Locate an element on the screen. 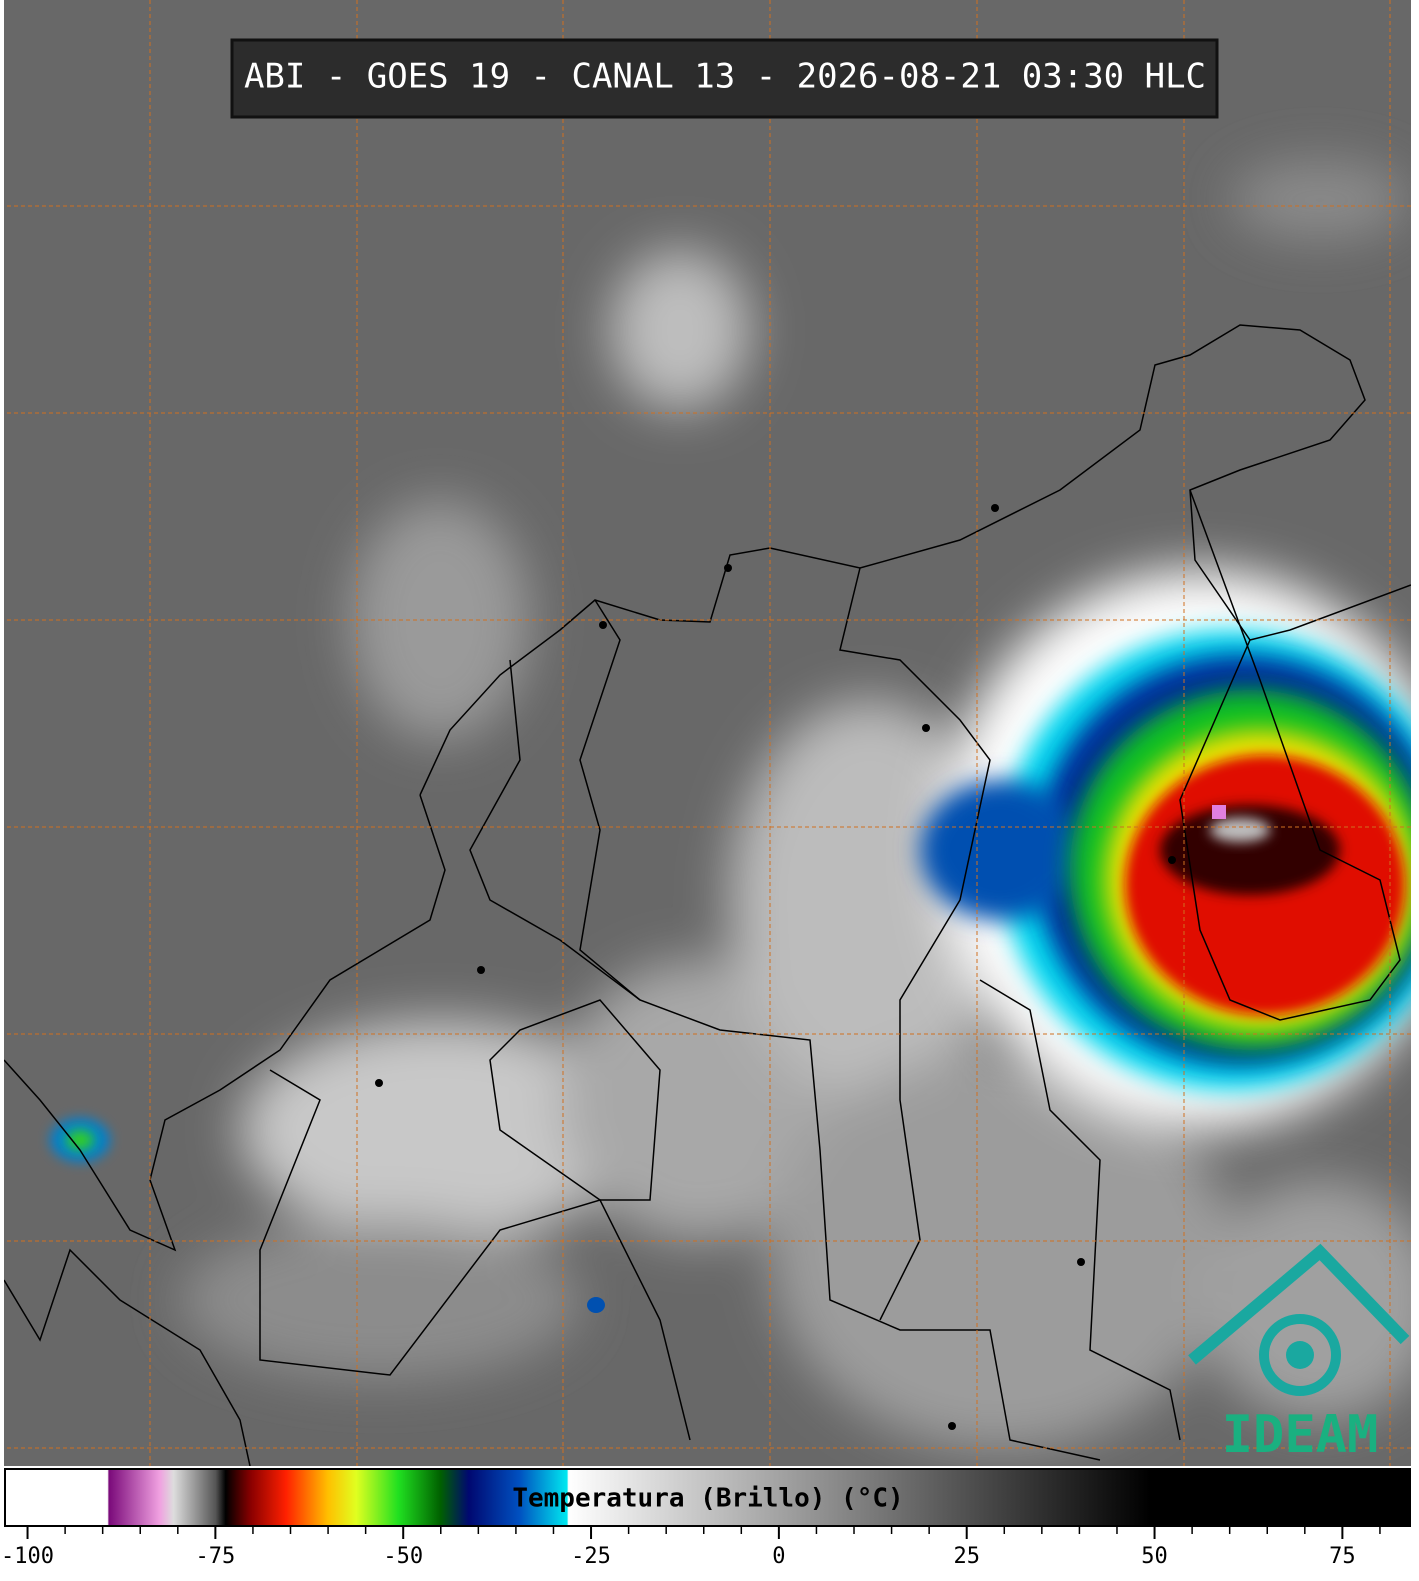 The width and height of the screenshot is (1419, 1581). title-box is located at coordinates (724, 78).